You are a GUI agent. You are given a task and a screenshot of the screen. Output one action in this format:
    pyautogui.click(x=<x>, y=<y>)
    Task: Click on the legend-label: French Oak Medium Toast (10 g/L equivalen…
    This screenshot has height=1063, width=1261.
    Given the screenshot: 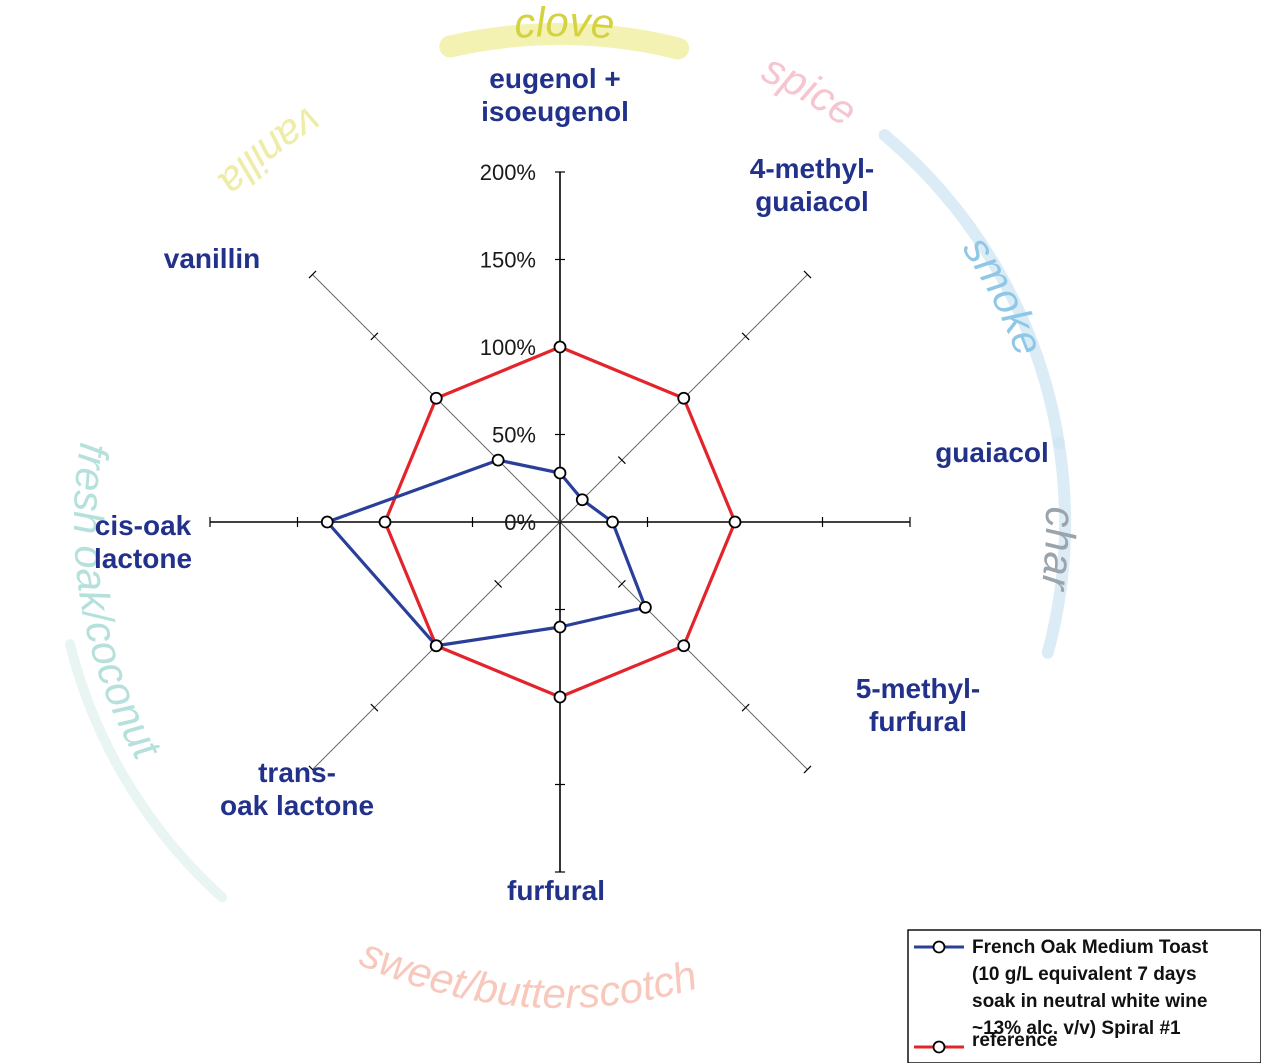 What is the action you would take?
    pyautogui.click(x=1090, y=988)
    